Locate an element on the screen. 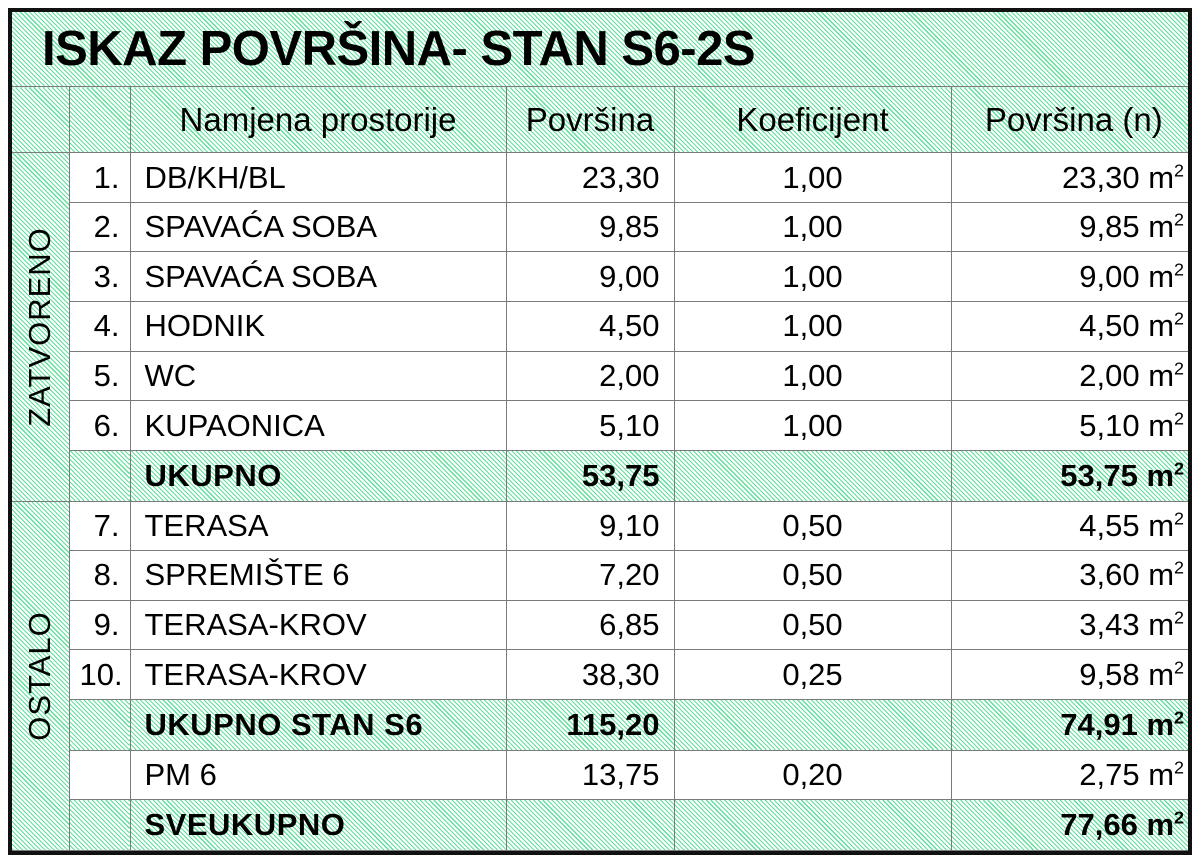 This screenshot has width=1200, height=861. table-row: UKUPNO STAN S6 115,20 74,91 m2 is located at coordinates (600, 724).